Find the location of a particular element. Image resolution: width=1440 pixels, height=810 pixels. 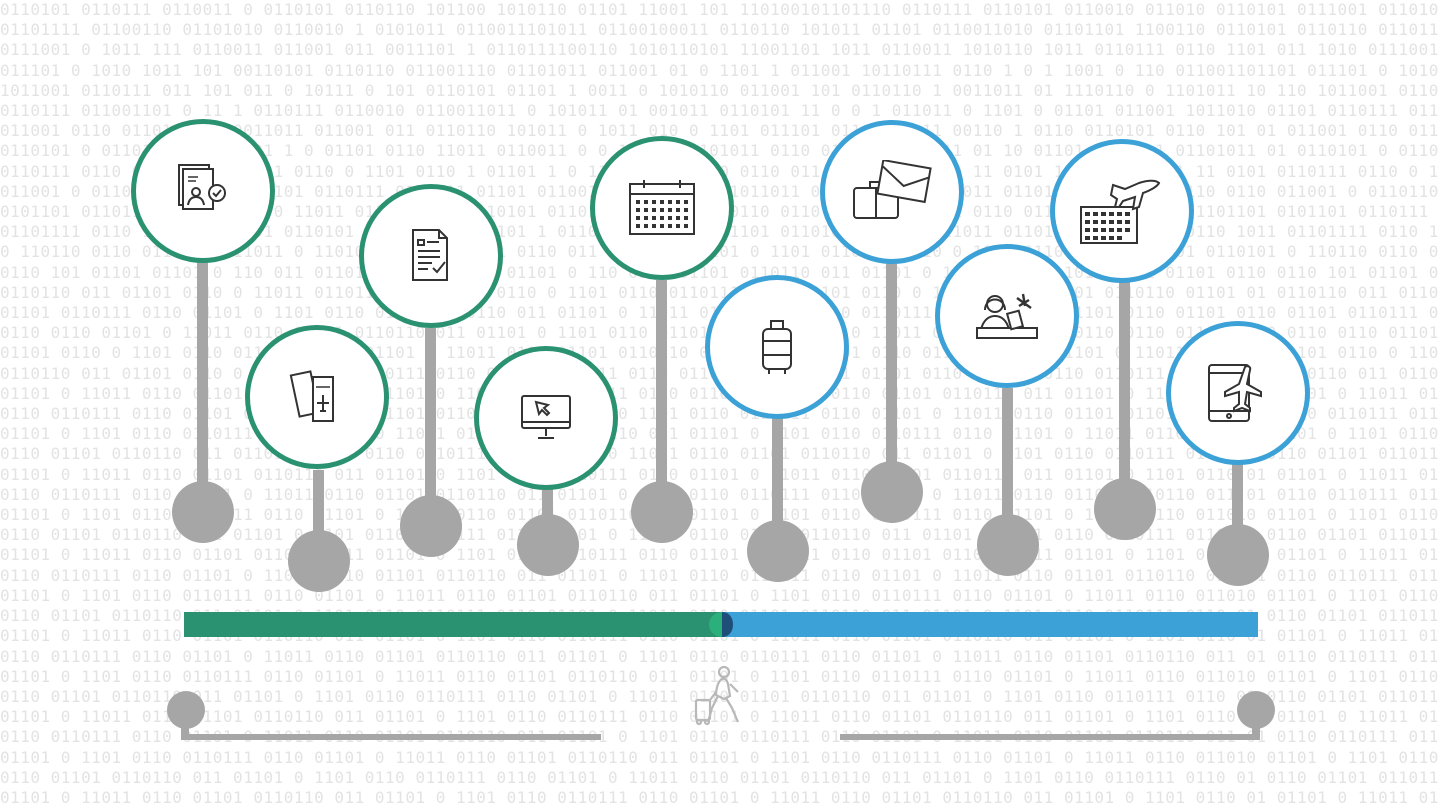

boarding-passes-icon is located at coordinates (311, 396).